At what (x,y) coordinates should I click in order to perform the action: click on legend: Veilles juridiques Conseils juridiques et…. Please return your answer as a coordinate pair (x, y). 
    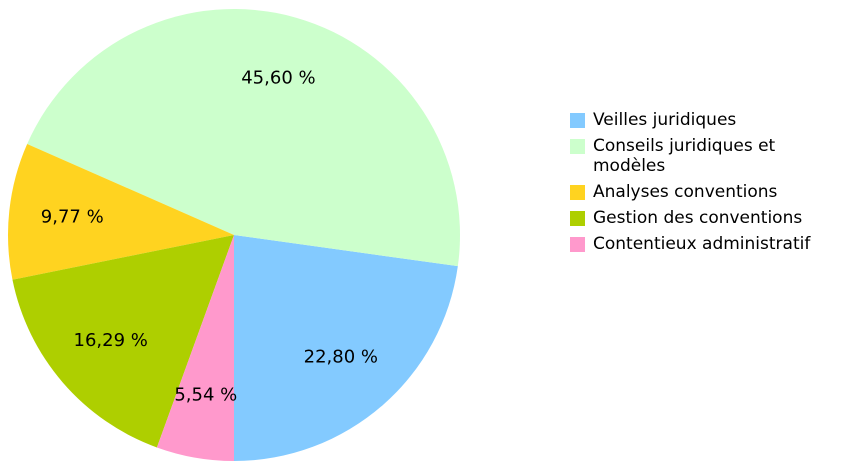
    Looking at the image, I should click on (710, 185).